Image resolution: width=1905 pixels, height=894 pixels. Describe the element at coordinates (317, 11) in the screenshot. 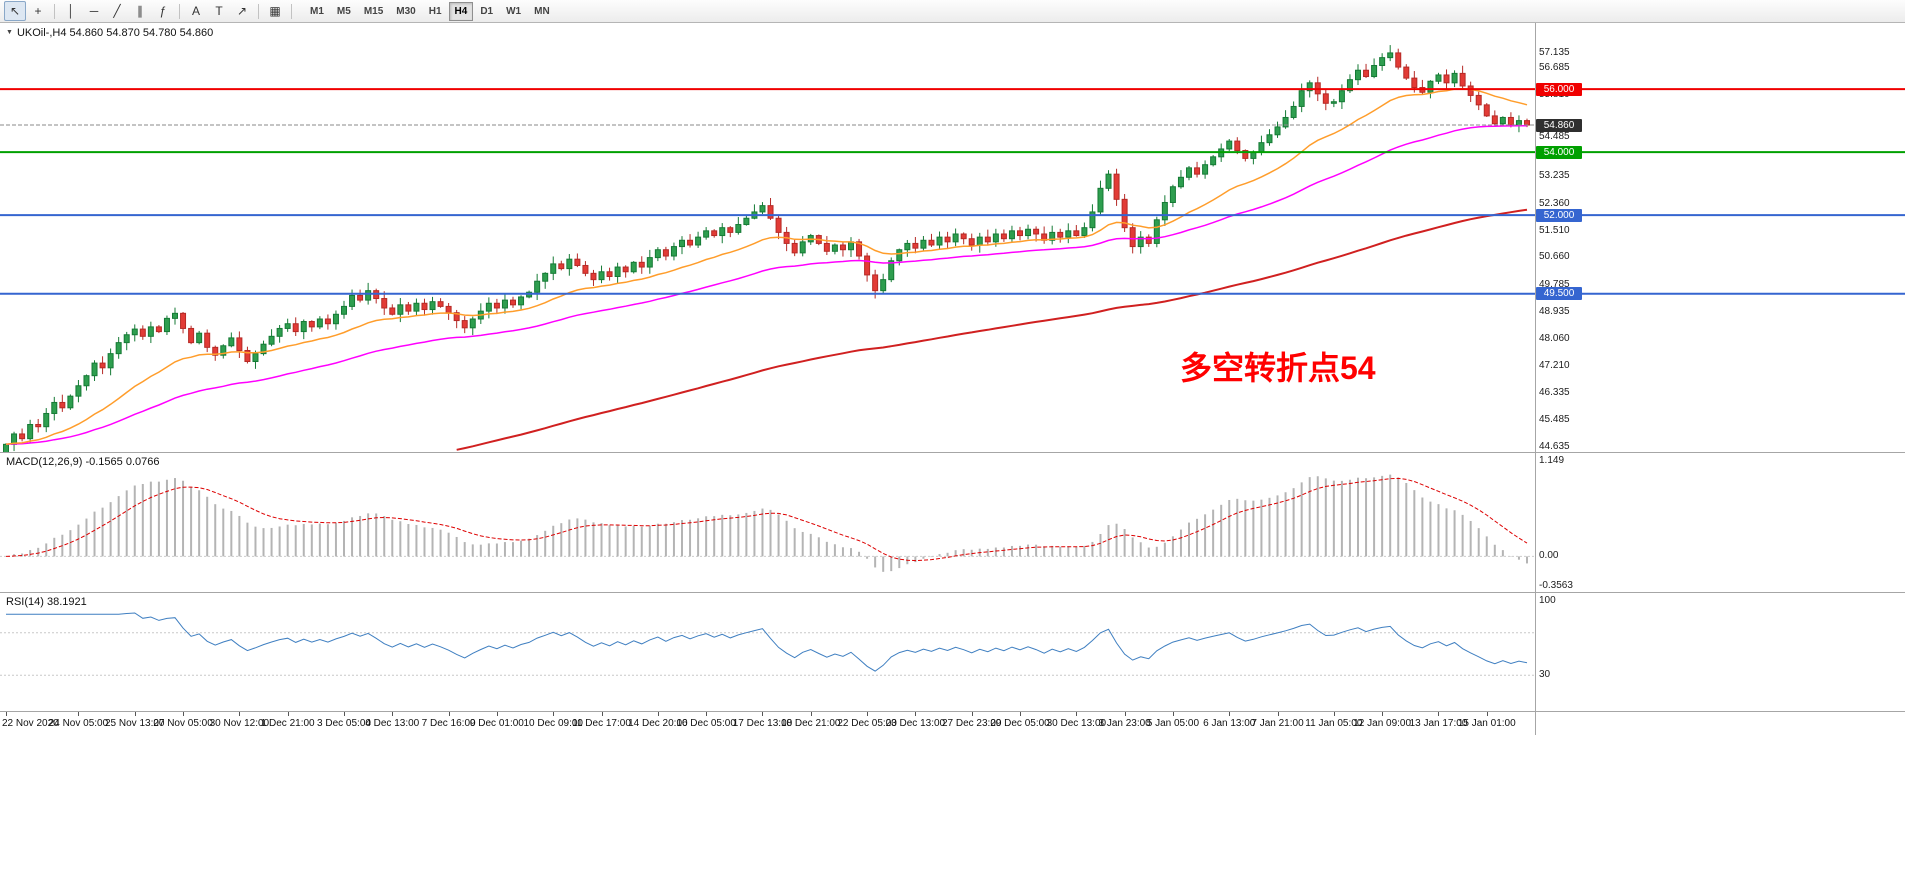

I see `timeframe-m1-button: M1` at that location.